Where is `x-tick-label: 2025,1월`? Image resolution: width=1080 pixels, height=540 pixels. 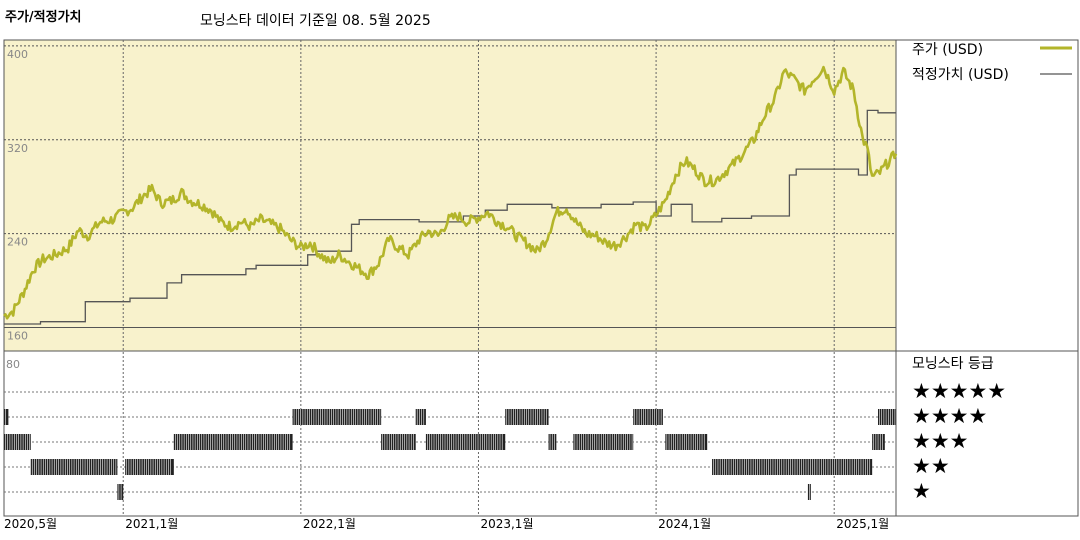 x-tick-label: 2025,1월 is located at coordinates (862, 524).